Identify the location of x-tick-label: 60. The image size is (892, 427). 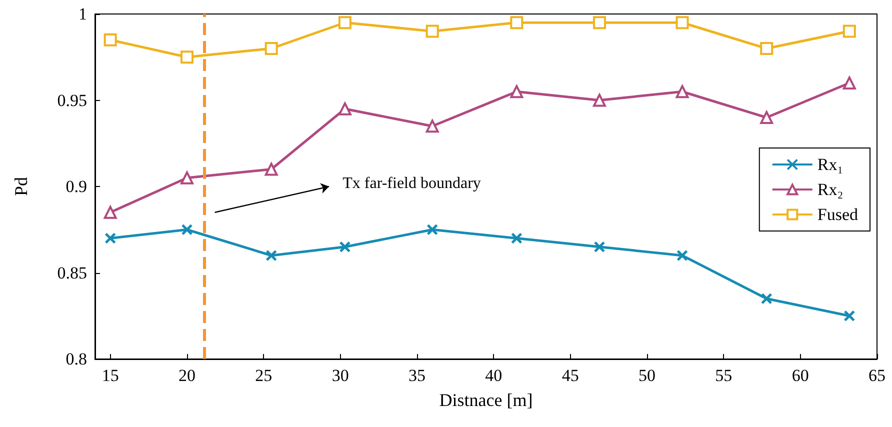
(800, 375).